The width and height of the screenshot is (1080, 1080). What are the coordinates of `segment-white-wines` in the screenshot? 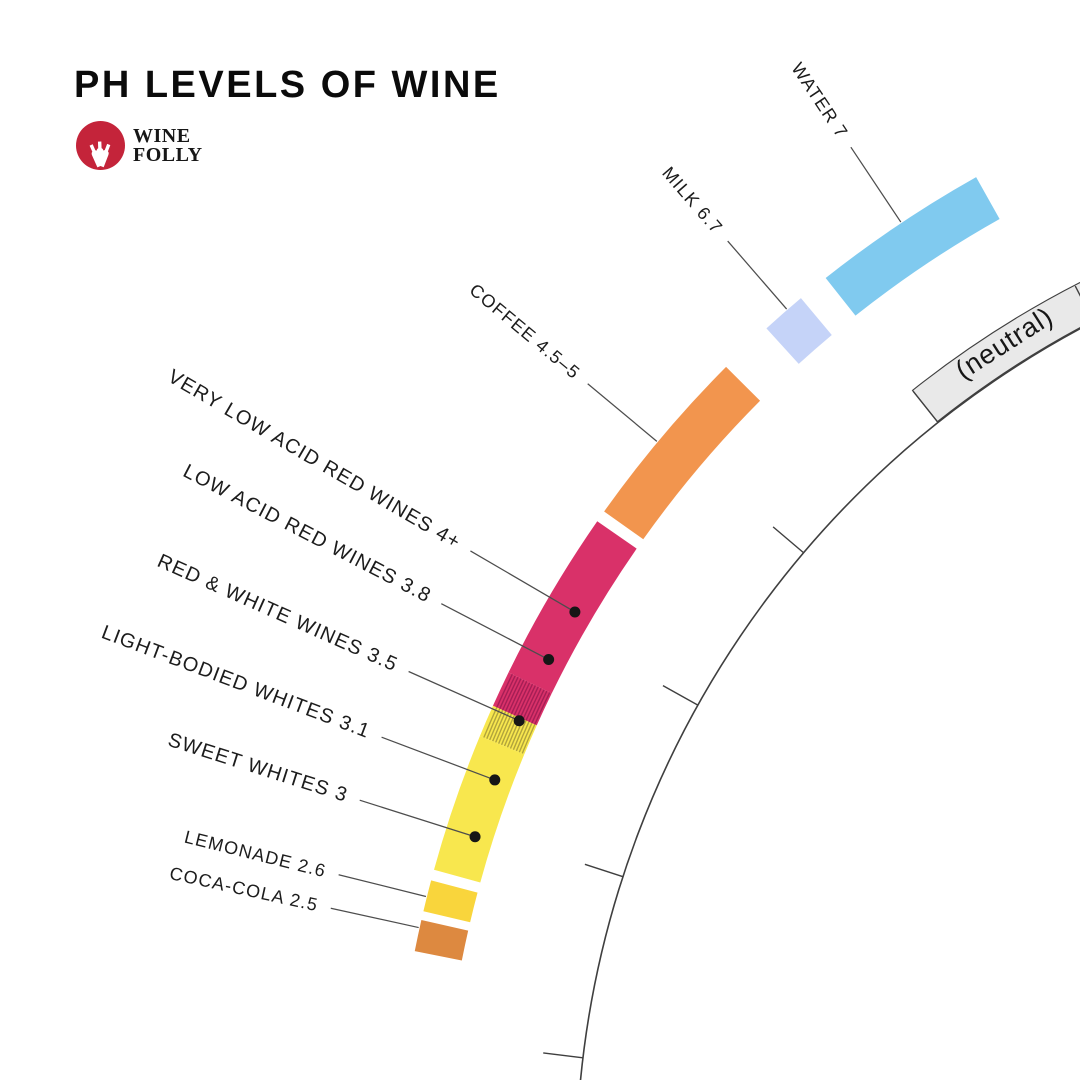 It's located at (479, 809).